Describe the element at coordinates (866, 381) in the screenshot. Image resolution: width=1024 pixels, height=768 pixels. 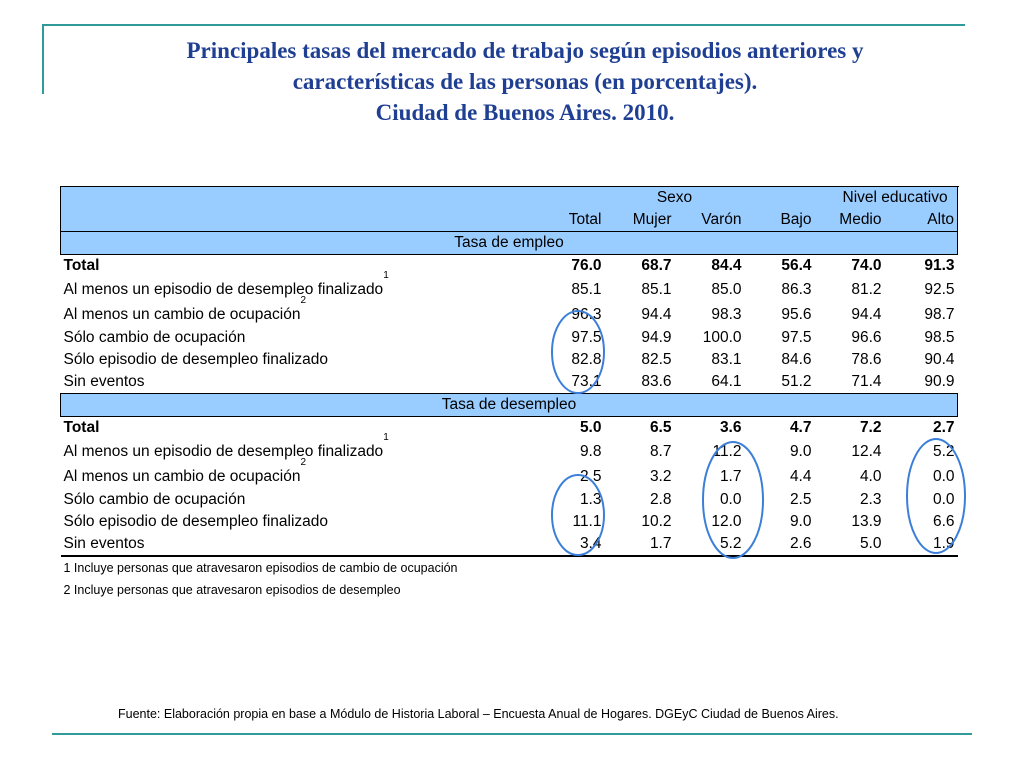
I see `value-cell: 71.4` at that location.